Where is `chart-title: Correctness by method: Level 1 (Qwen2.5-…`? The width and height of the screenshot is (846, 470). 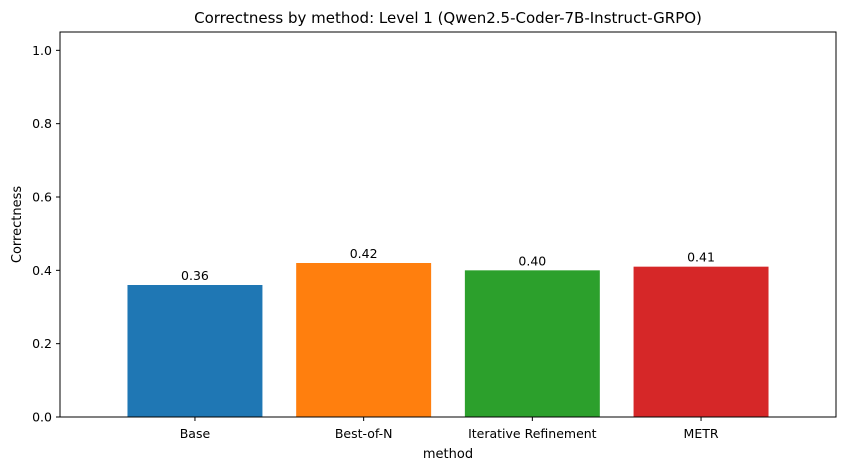 chart-title: Correctness by method: Level 1 (Qwen2.5-… is located at coordinates (448, 18).